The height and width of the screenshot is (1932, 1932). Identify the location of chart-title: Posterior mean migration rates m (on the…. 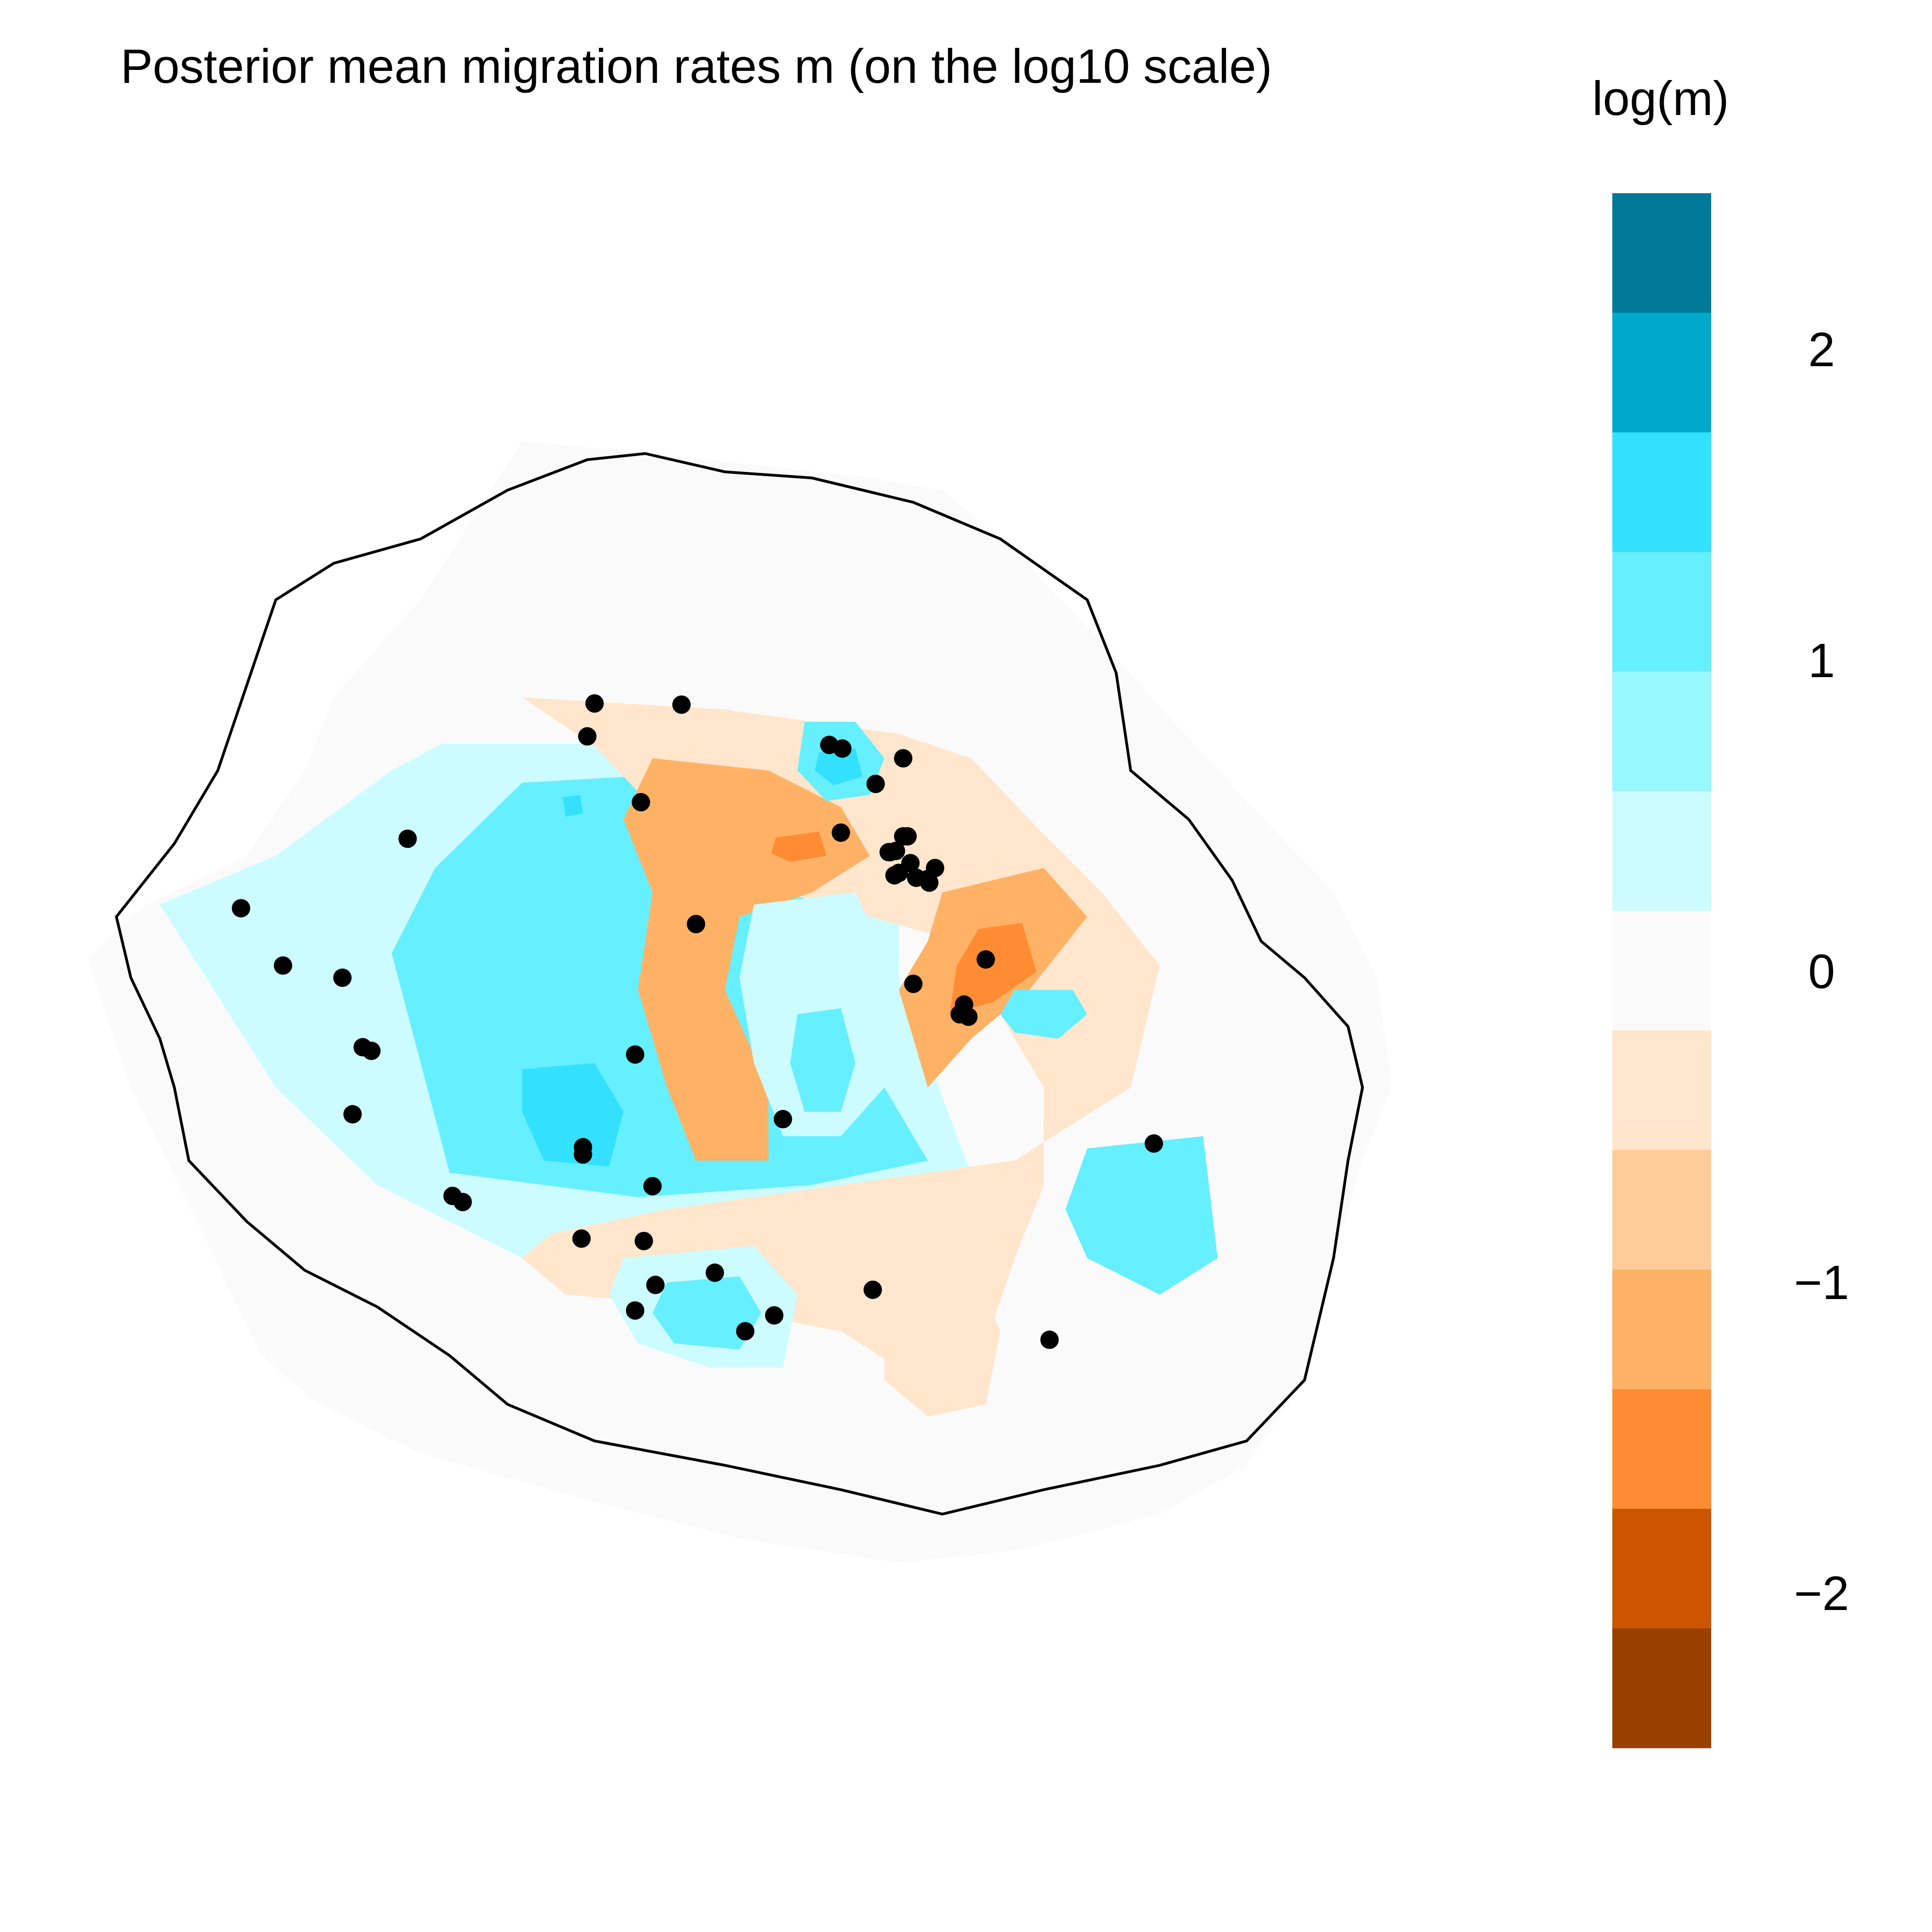
(696, 66).